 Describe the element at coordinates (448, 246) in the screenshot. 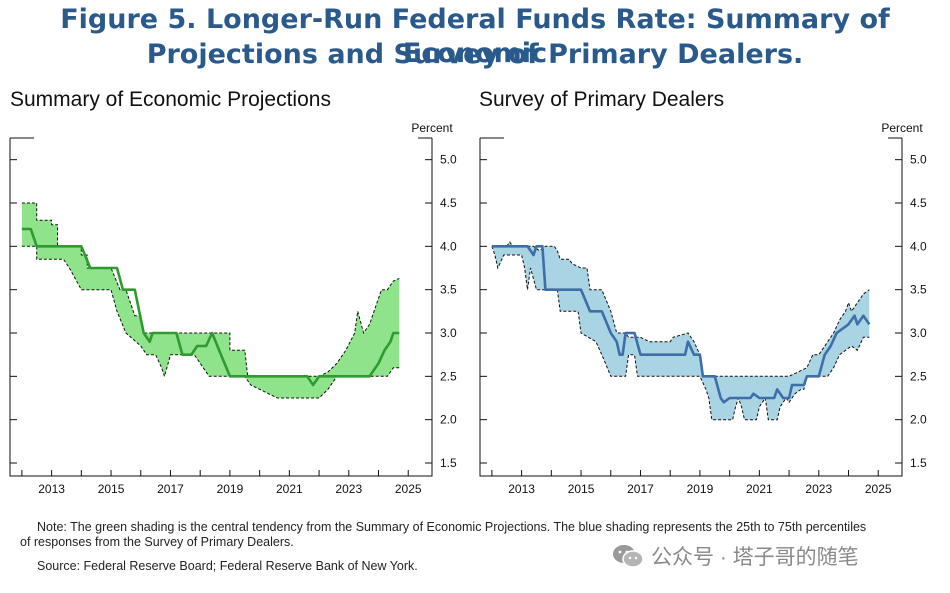

I see `sep-ytick-label: 4.0` at that location.